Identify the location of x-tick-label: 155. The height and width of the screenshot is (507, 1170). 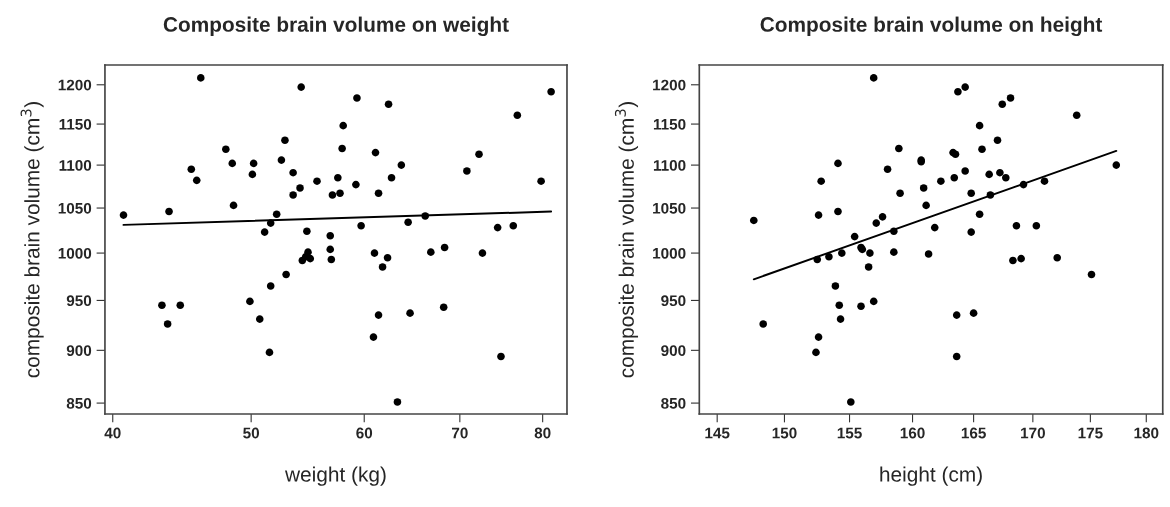
(849, 433).